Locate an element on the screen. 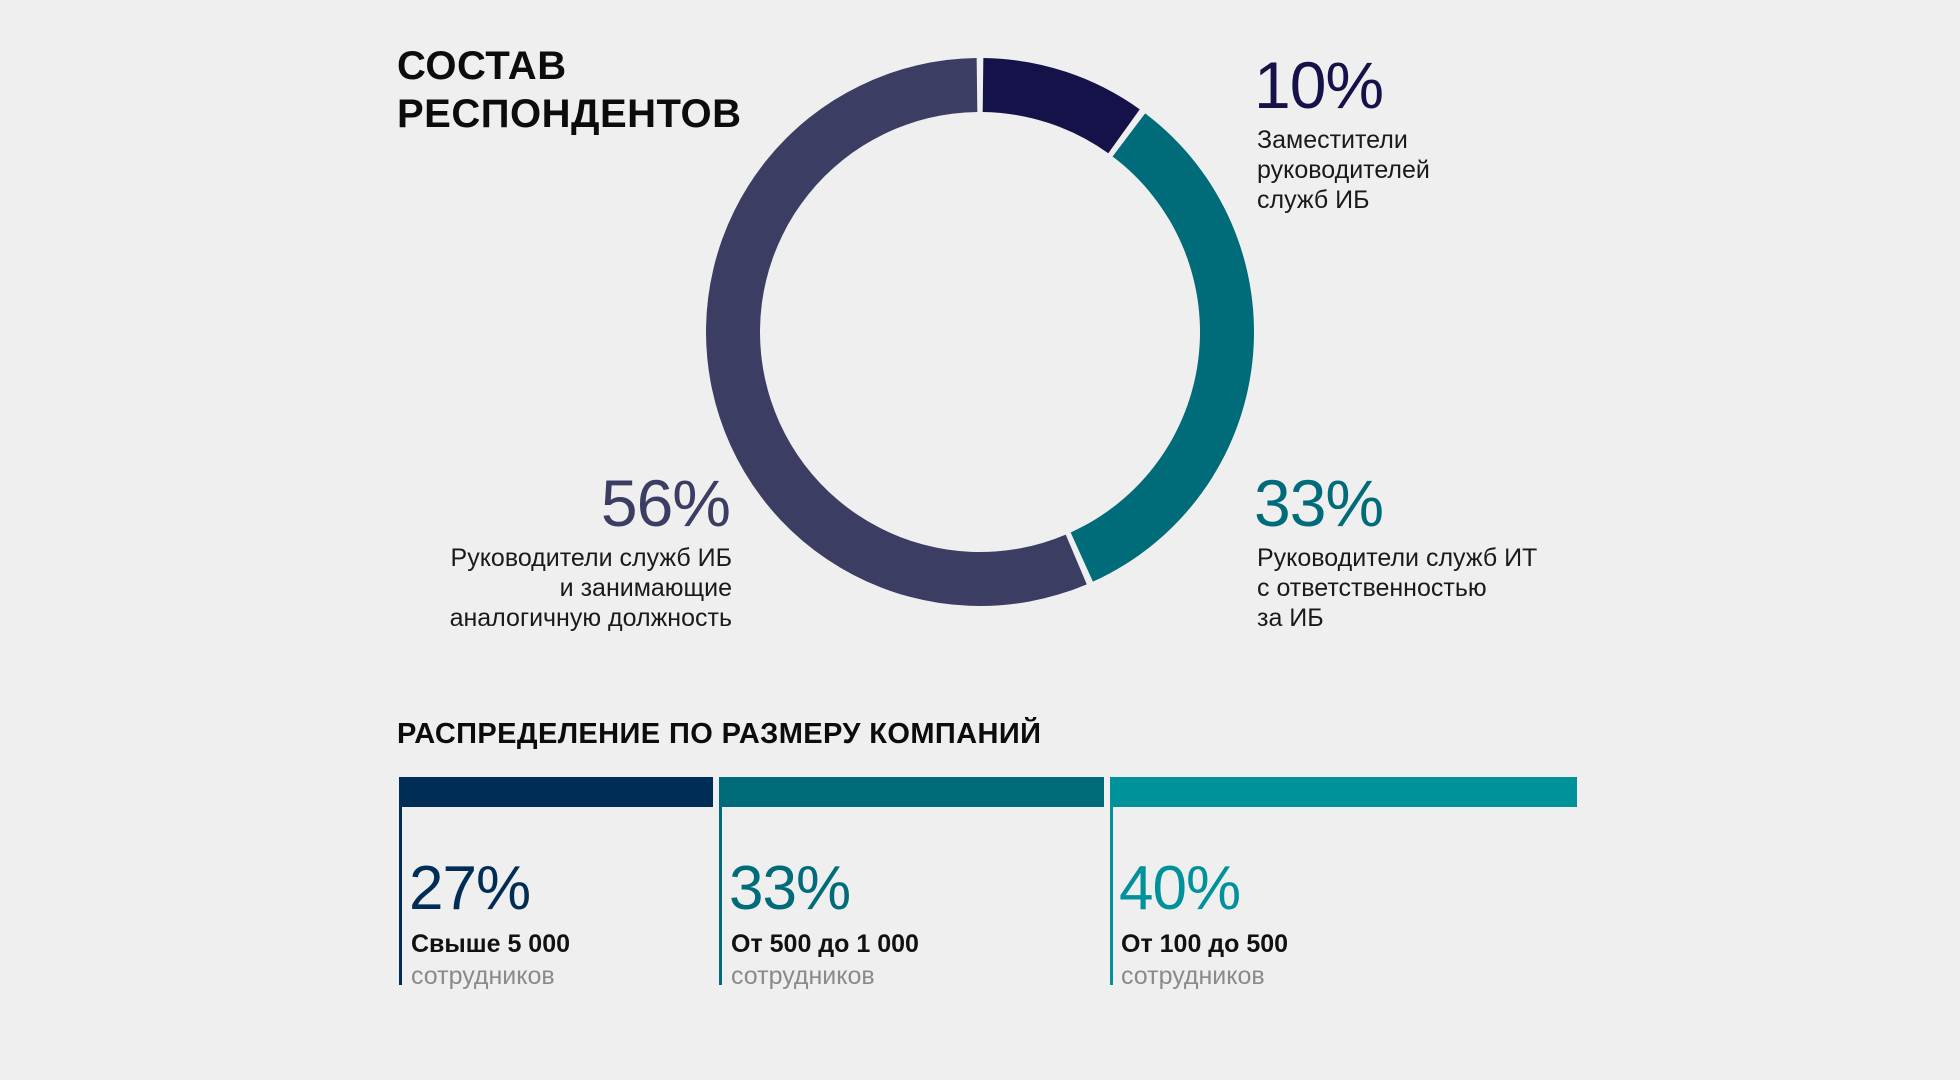 The width and height of the screenshot is (1960, 1080). slice-ib-heads-value: 56% is located at coordinates (665, 503).